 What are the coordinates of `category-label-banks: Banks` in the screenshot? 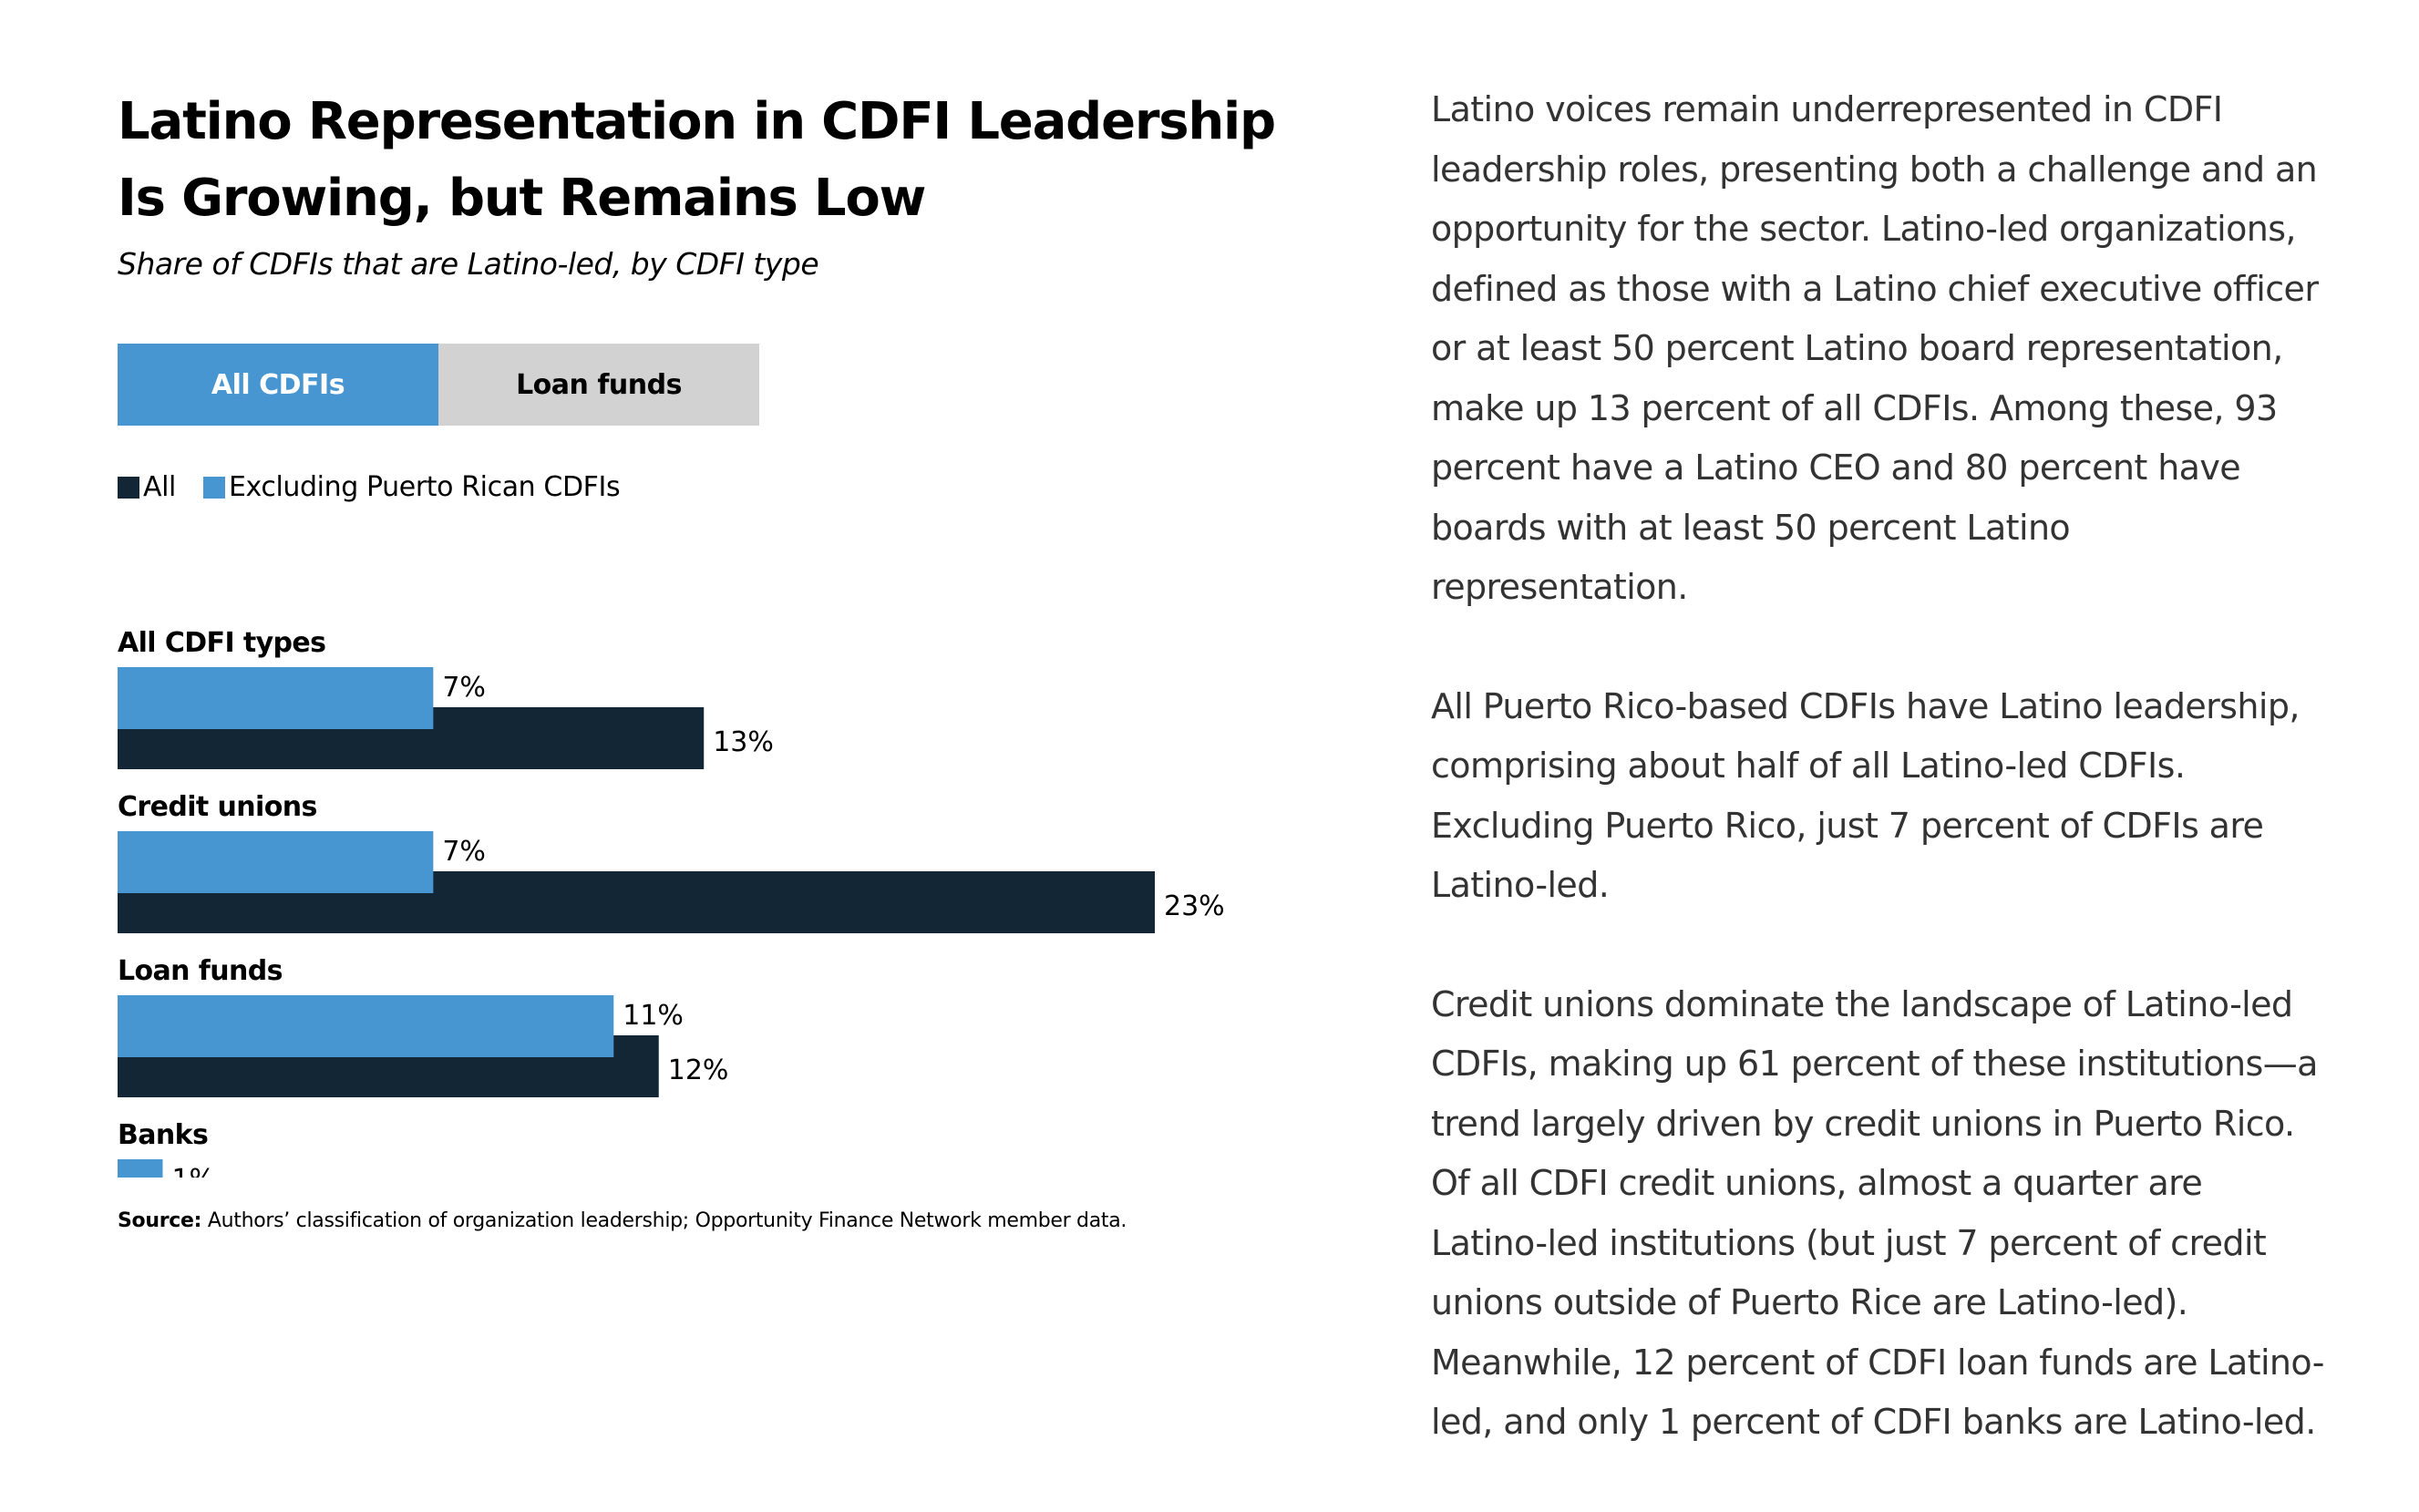 It's located at (163, 1135).